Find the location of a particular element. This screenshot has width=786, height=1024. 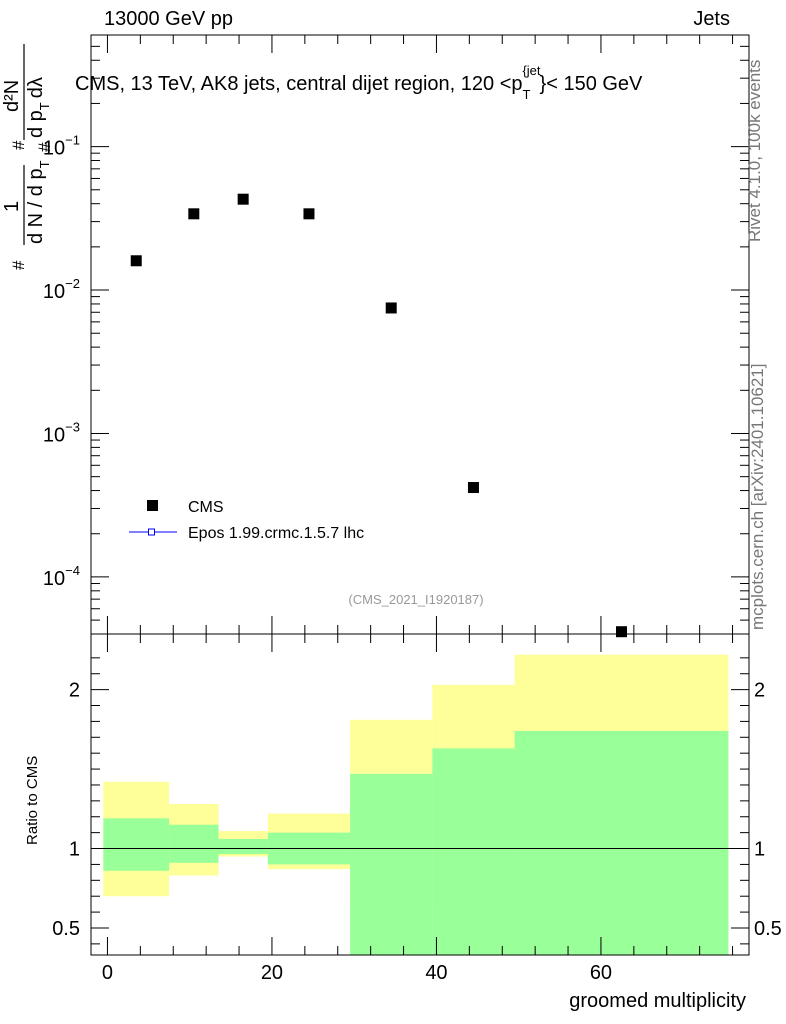

r-tick-label-left-0: 0.5 is located at coordinates (66, 929).